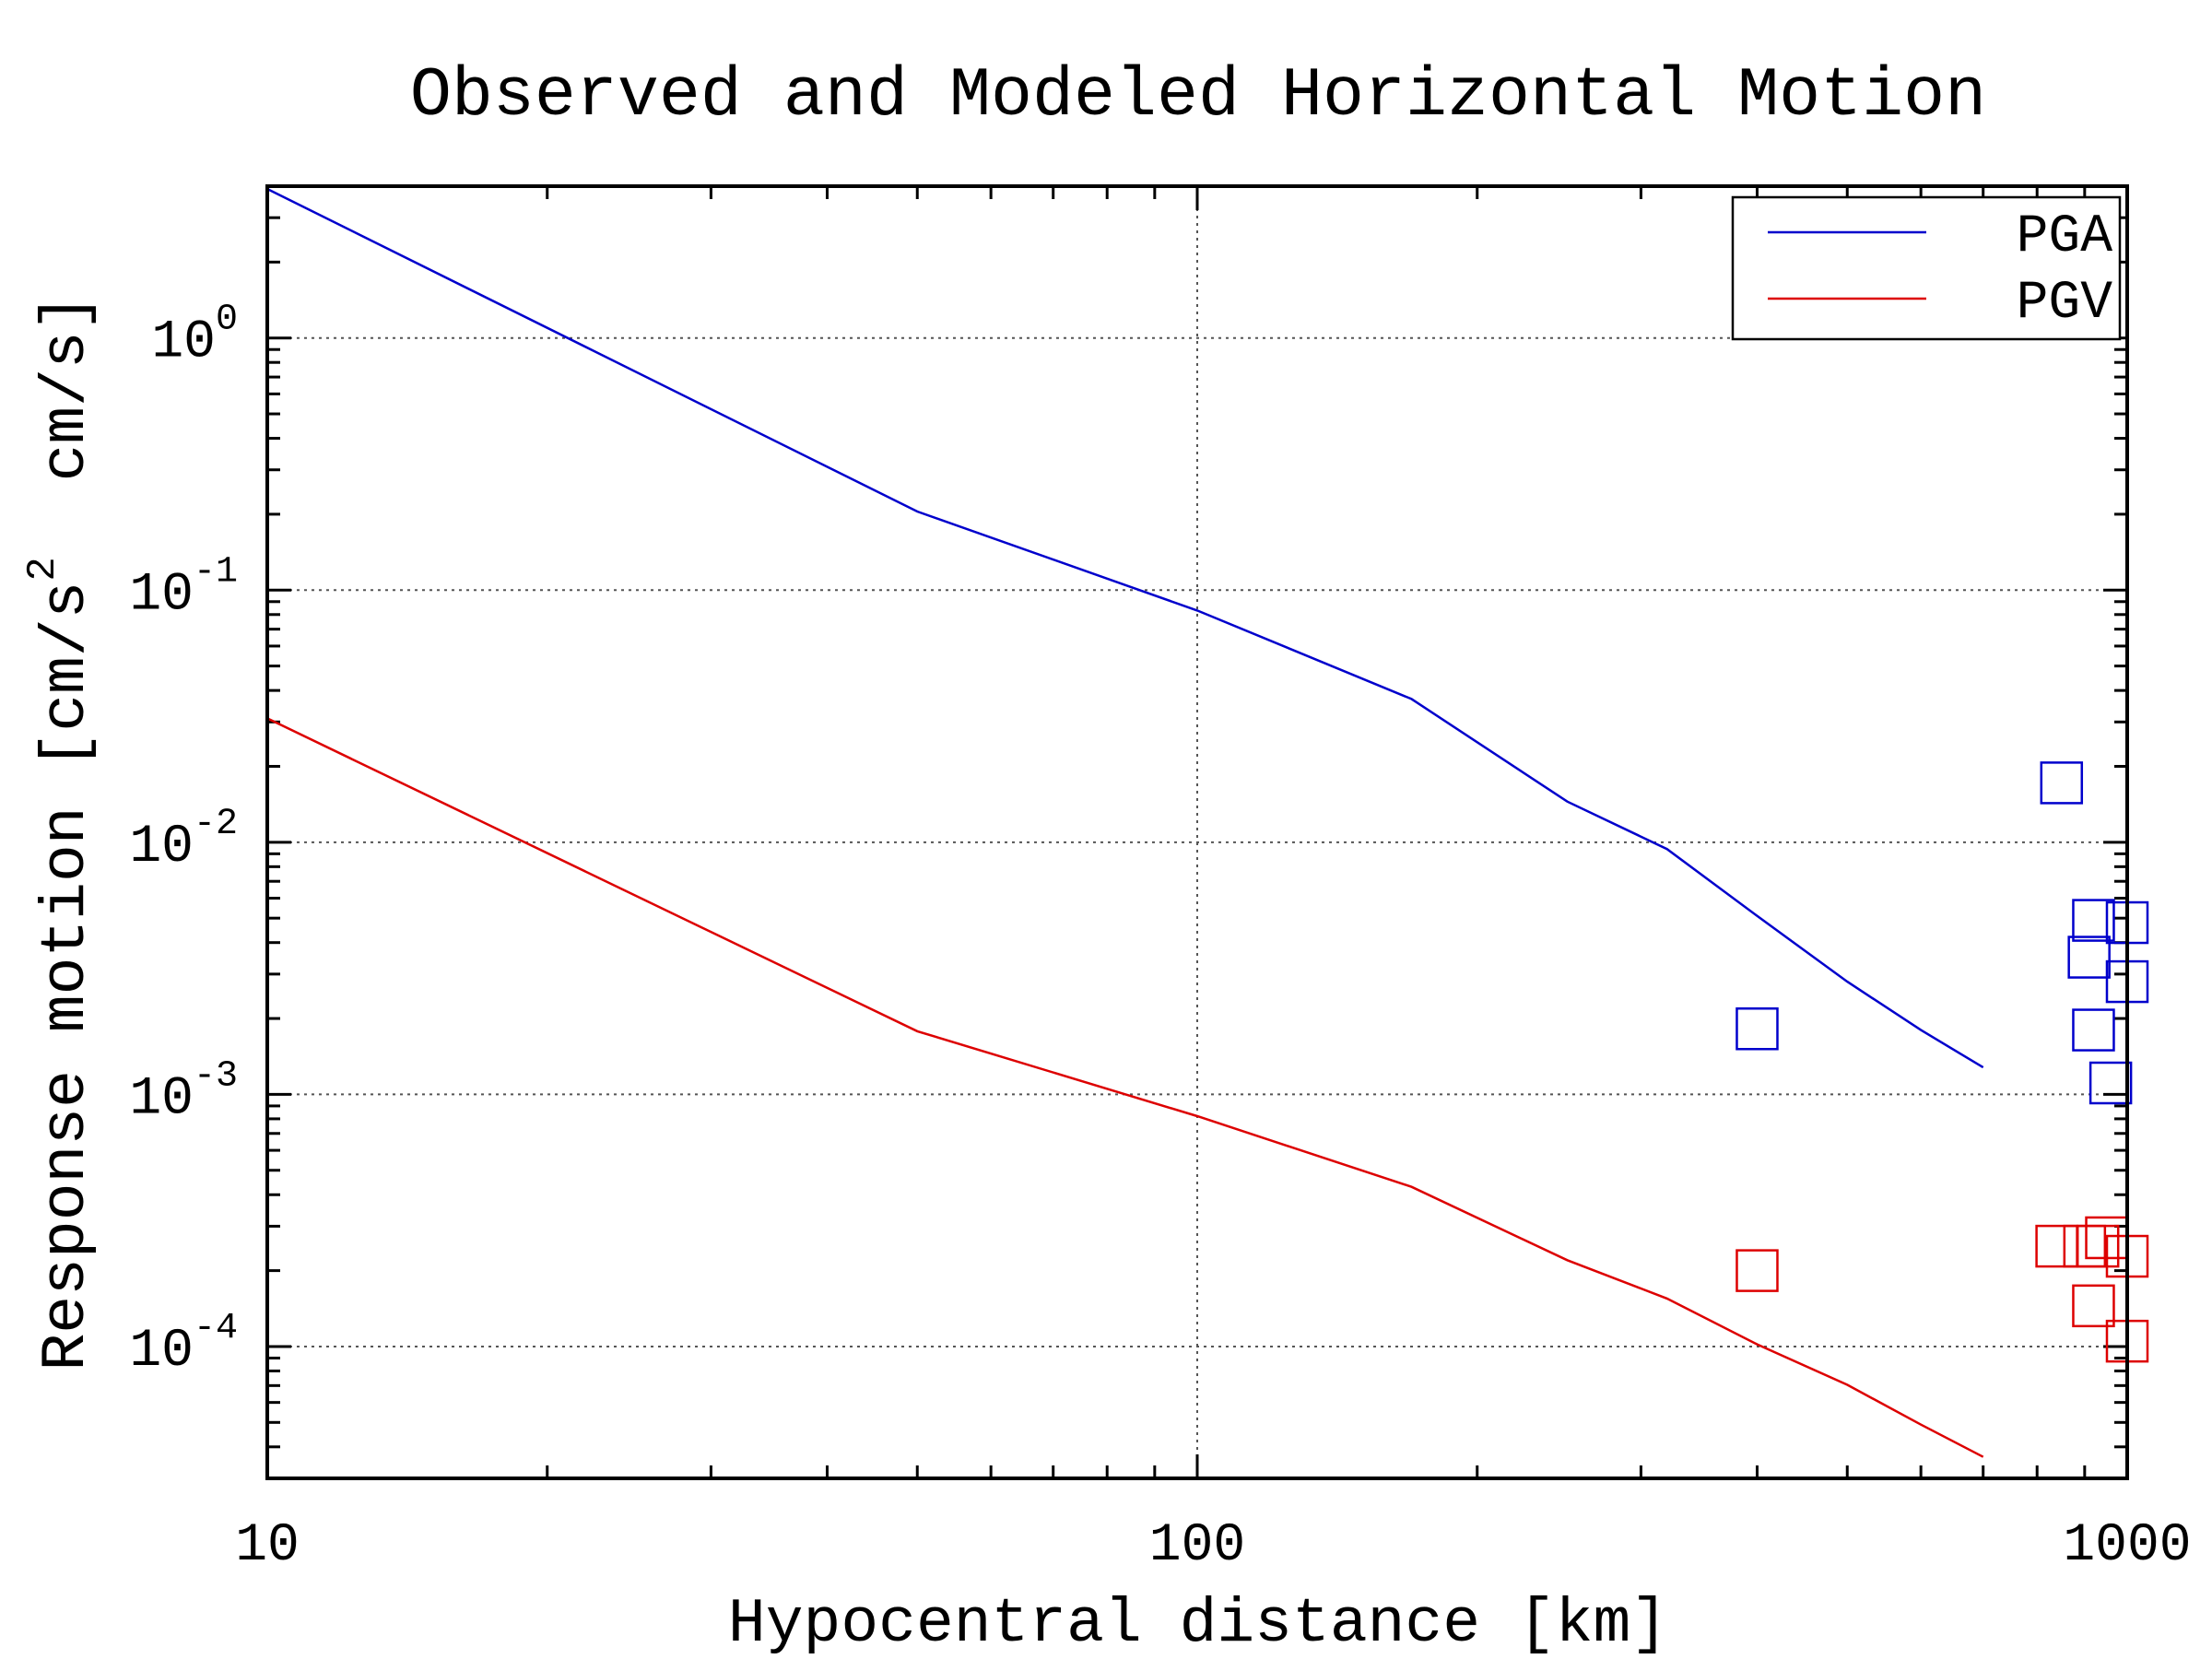 Image resolution: width=2212 pixels, height=1659 pixels. Describe the element at coordinates (66, 976) in the screenshot. I see `y-axis-label-prefix: Response motion [cm/s` at that location.